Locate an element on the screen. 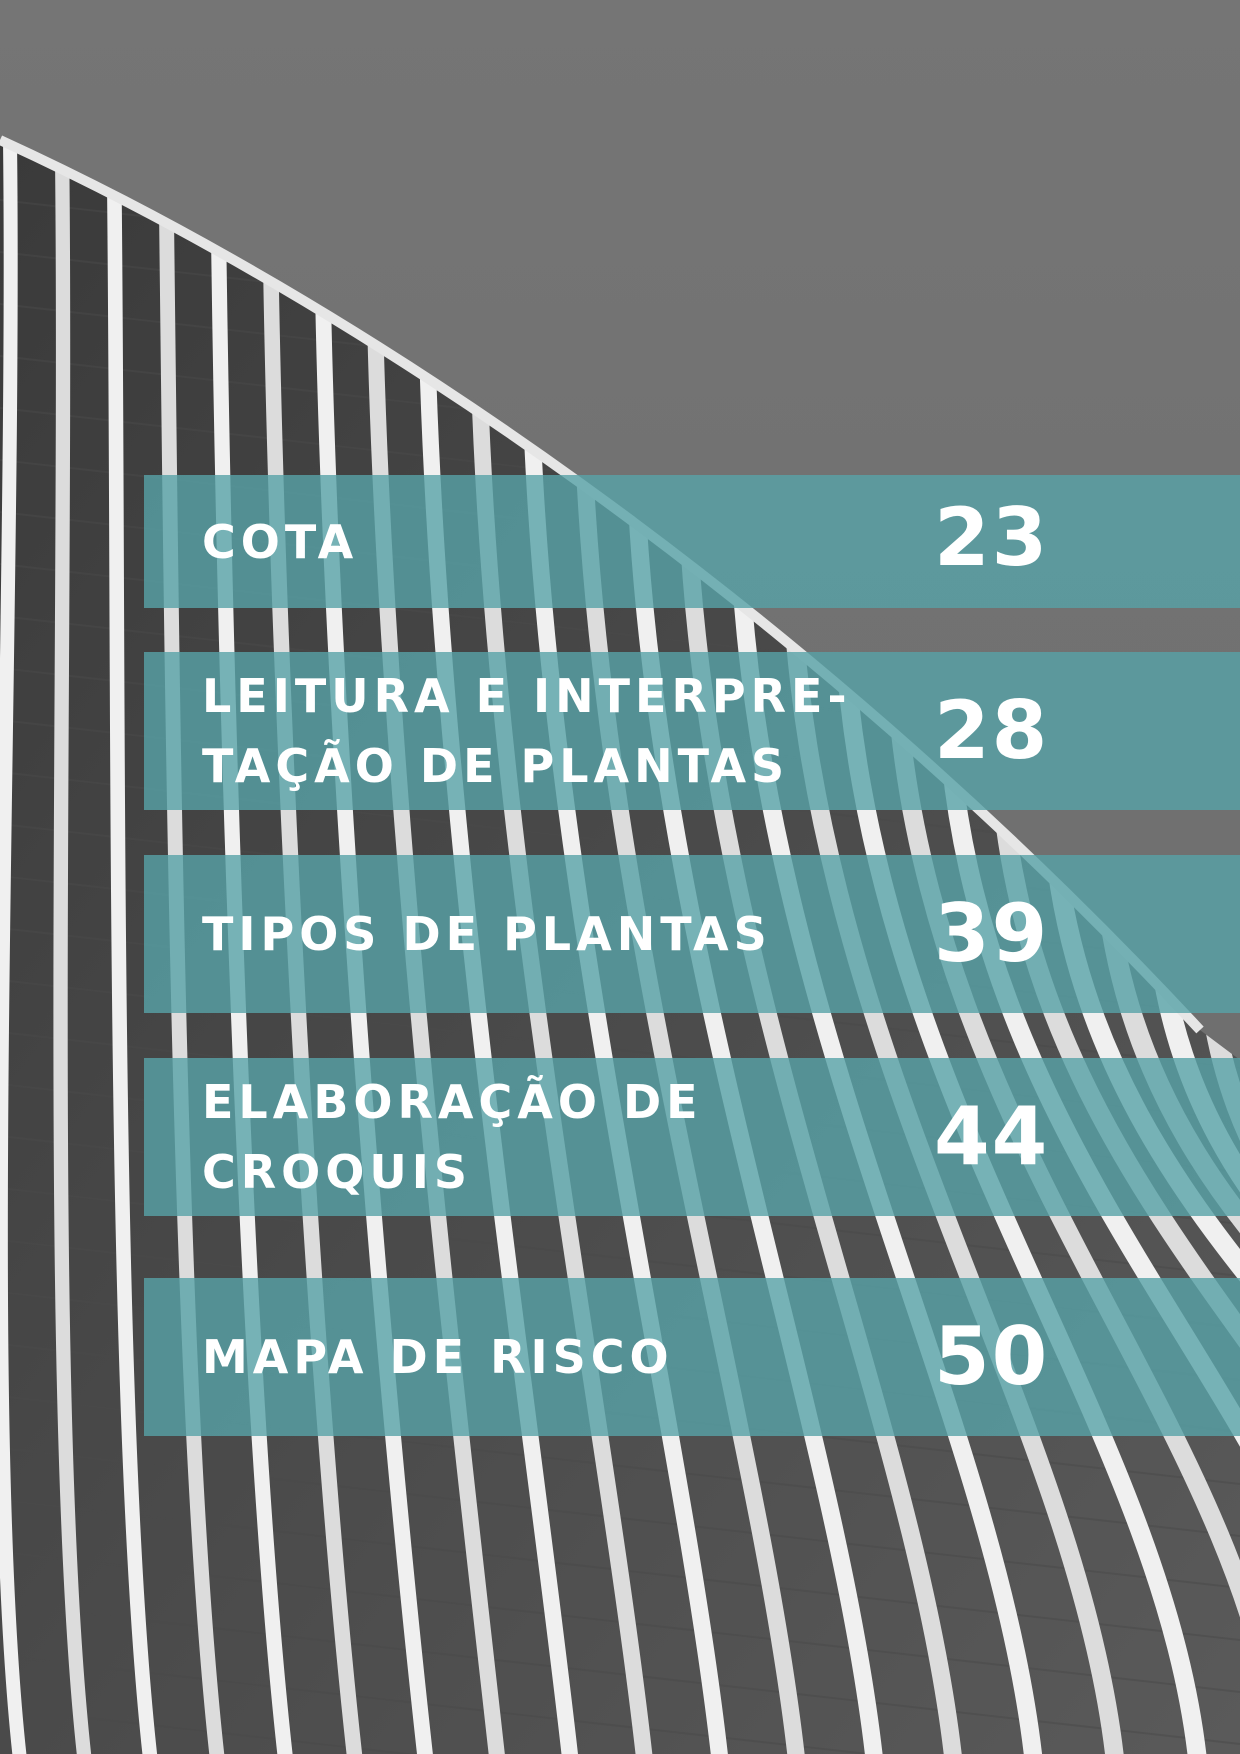  toc-entry-label: LEITURA E INTERPRE- TAÇÃO DE PLANTAS is located at coordinates (527, 731).